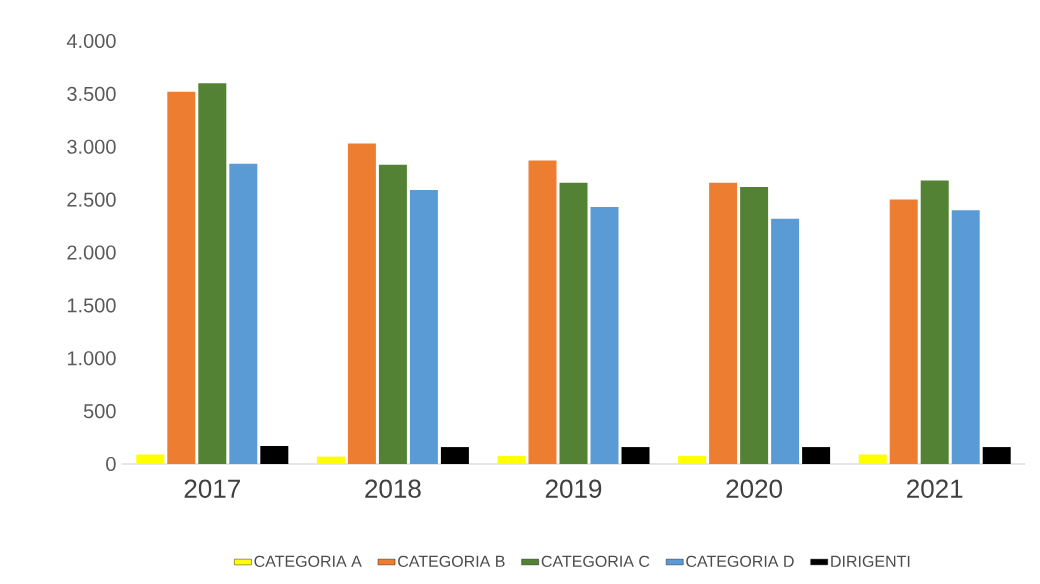 This screenshot has width=1040, height=584. Describe the element at coordinates (595, 561) in the screenshot. I see `legend-label: CATEGORIA C` at that location.